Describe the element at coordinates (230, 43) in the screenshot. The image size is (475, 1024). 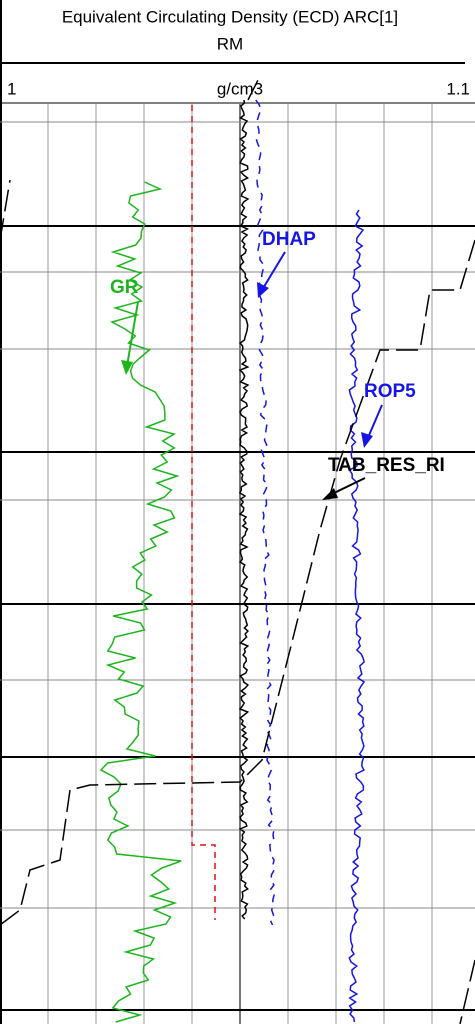
I see `header-subtitle: RM` at that location.